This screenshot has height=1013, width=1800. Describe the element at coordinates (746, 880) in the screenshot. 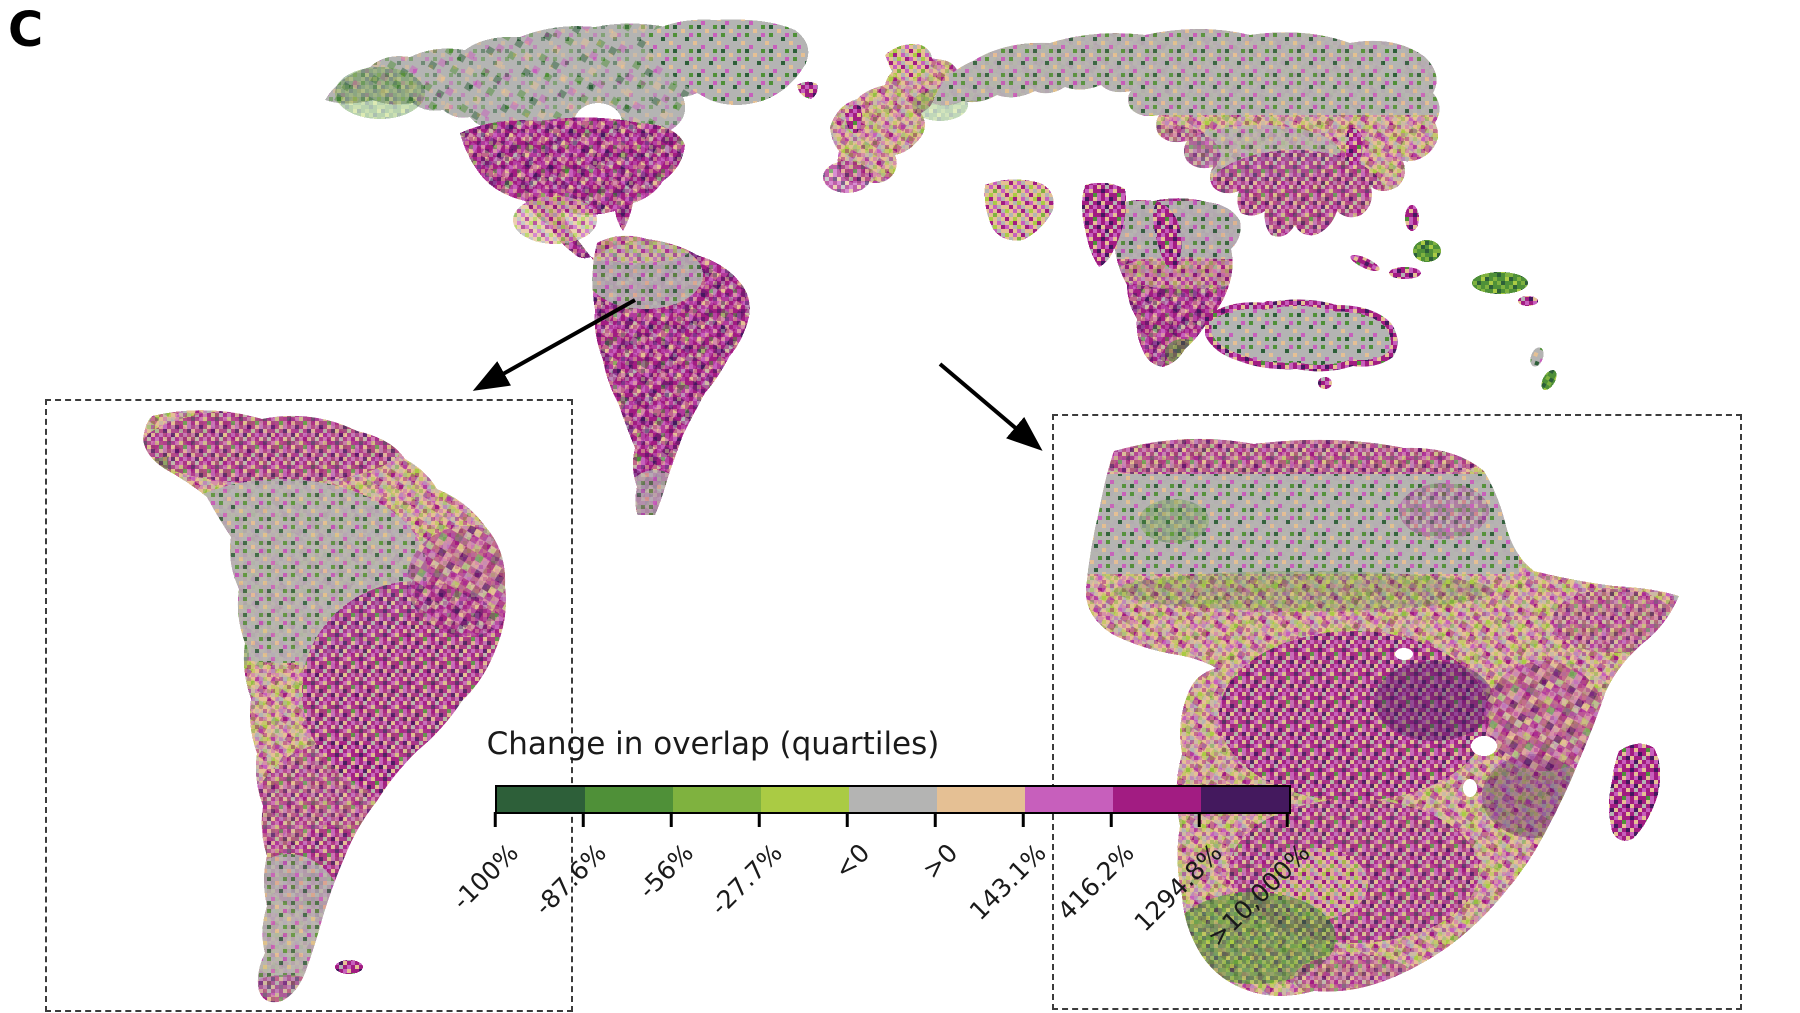

I see `colorbar-tick-label: -27.7%` at that location.